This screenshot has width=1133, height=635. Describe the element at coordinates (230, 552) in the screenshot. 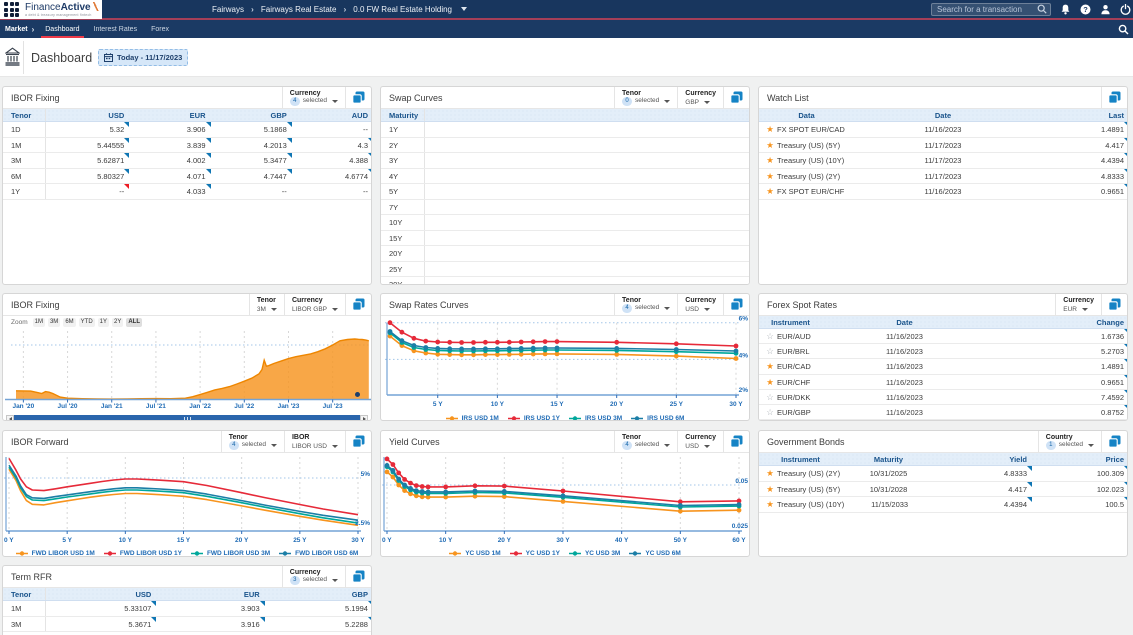

I see `legend-item: FWD LIBOR USD 3M` at that location.